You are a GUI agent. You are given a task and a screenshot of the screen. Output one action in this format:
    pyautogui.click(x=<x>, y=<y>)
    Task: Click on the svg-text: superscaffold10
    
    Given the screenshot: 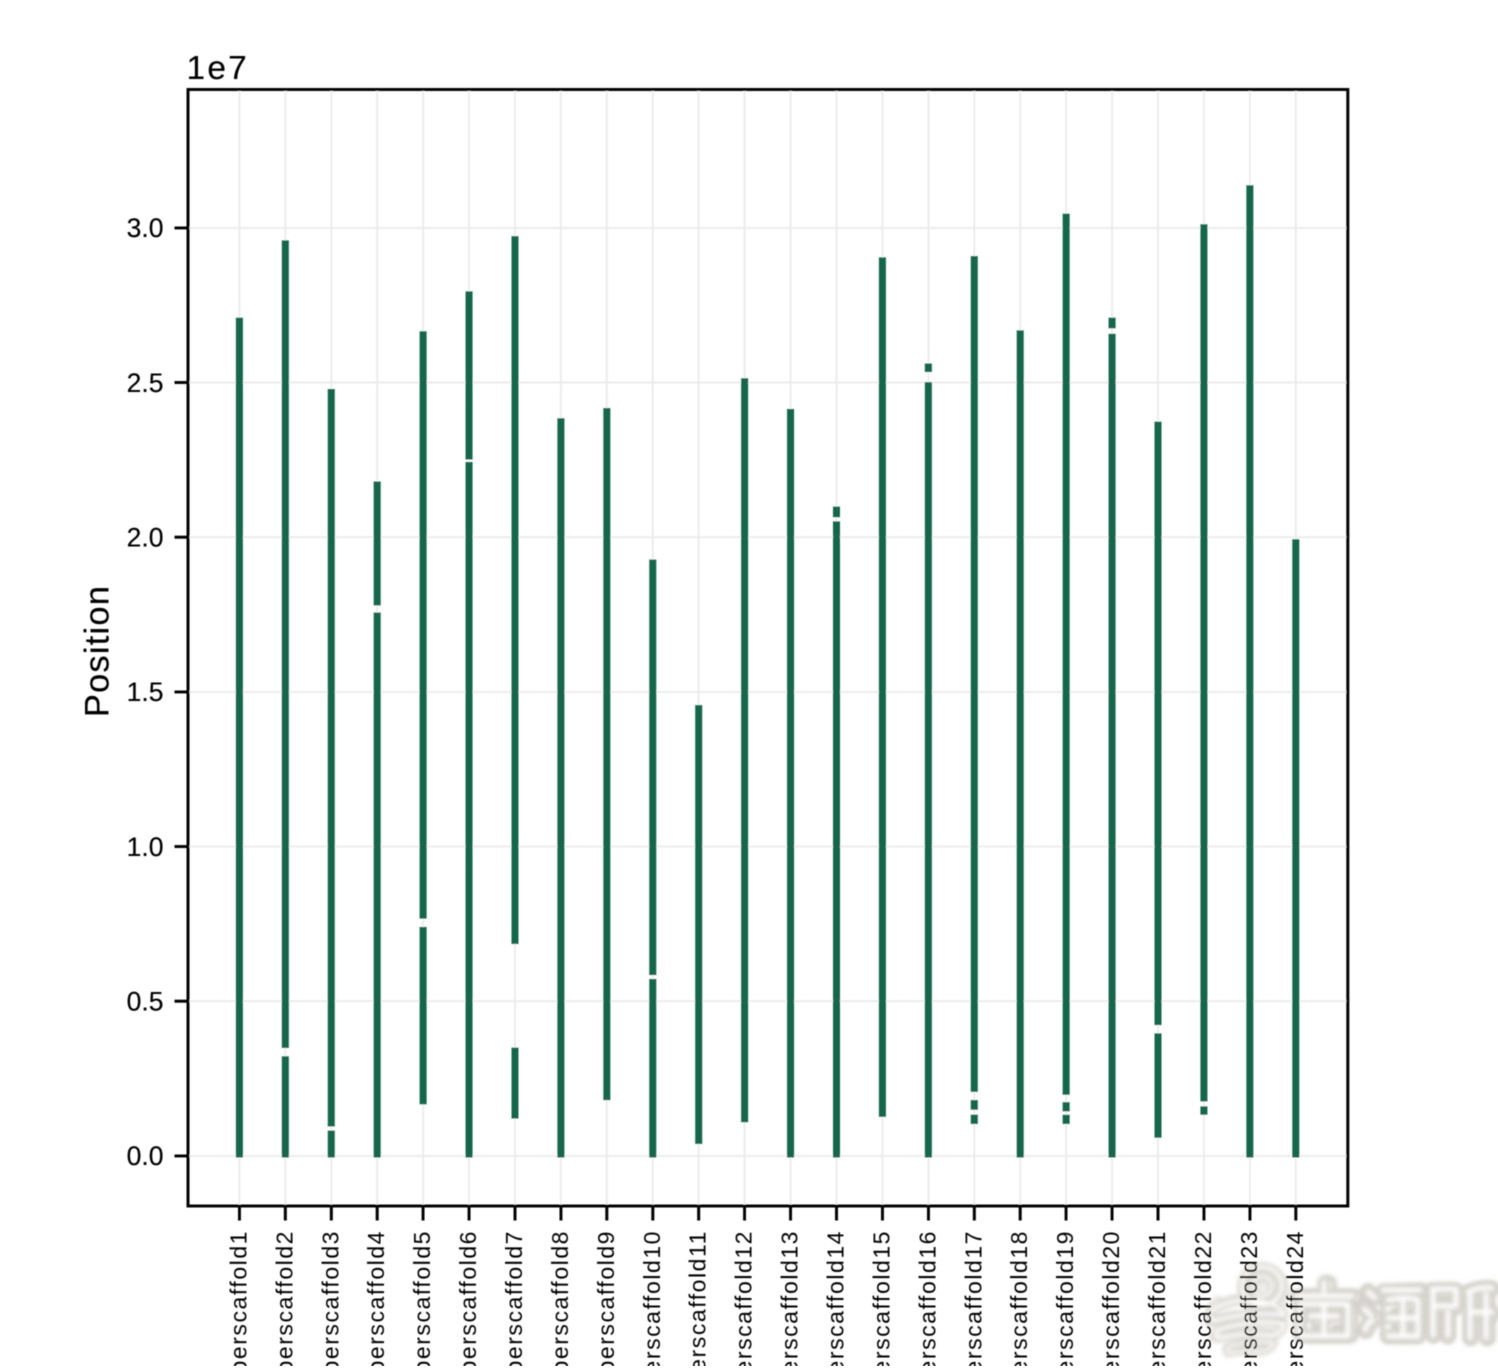 What is the action you would take?
    pyautogui.click(x=652, y=1298)
    